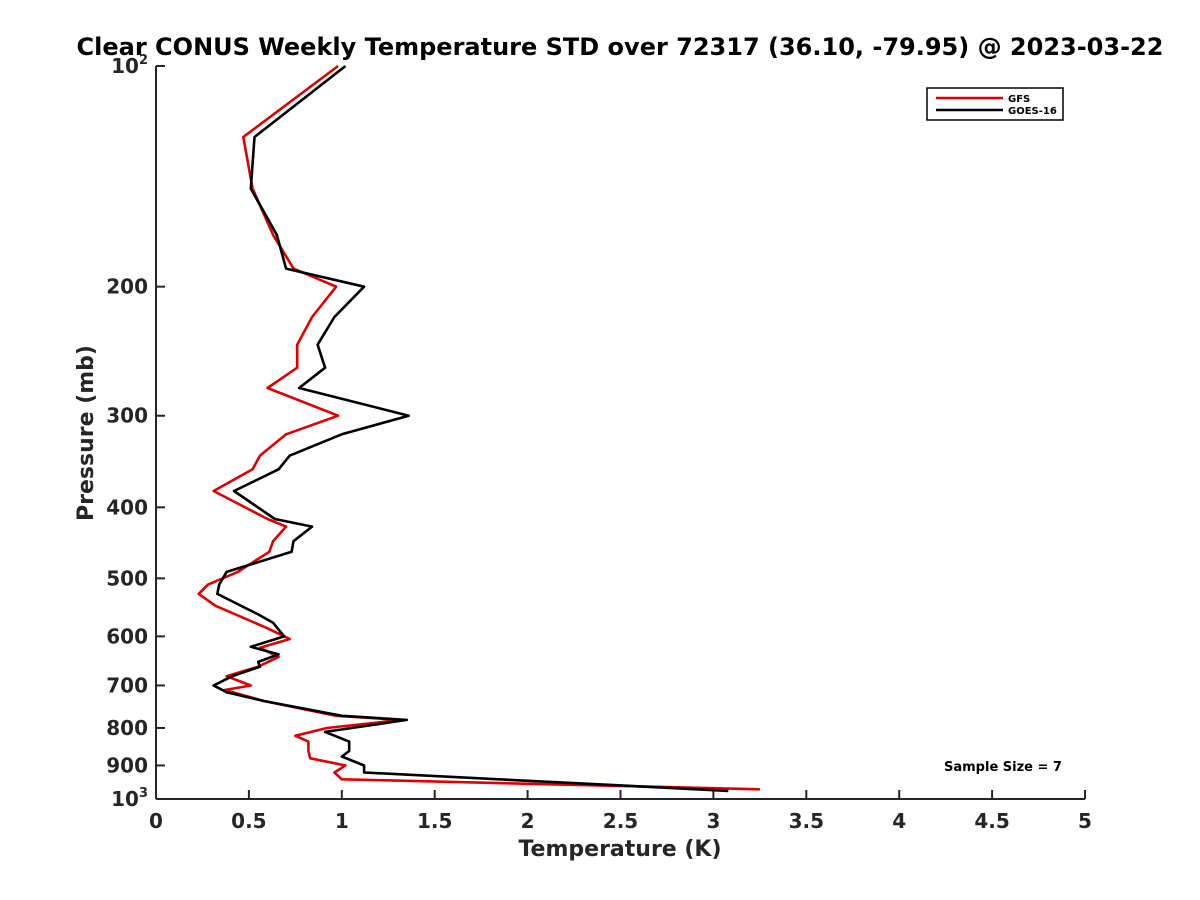 The image size is (1200, 900). I want to click on y-tick-label: 10³, so click(129, 798).